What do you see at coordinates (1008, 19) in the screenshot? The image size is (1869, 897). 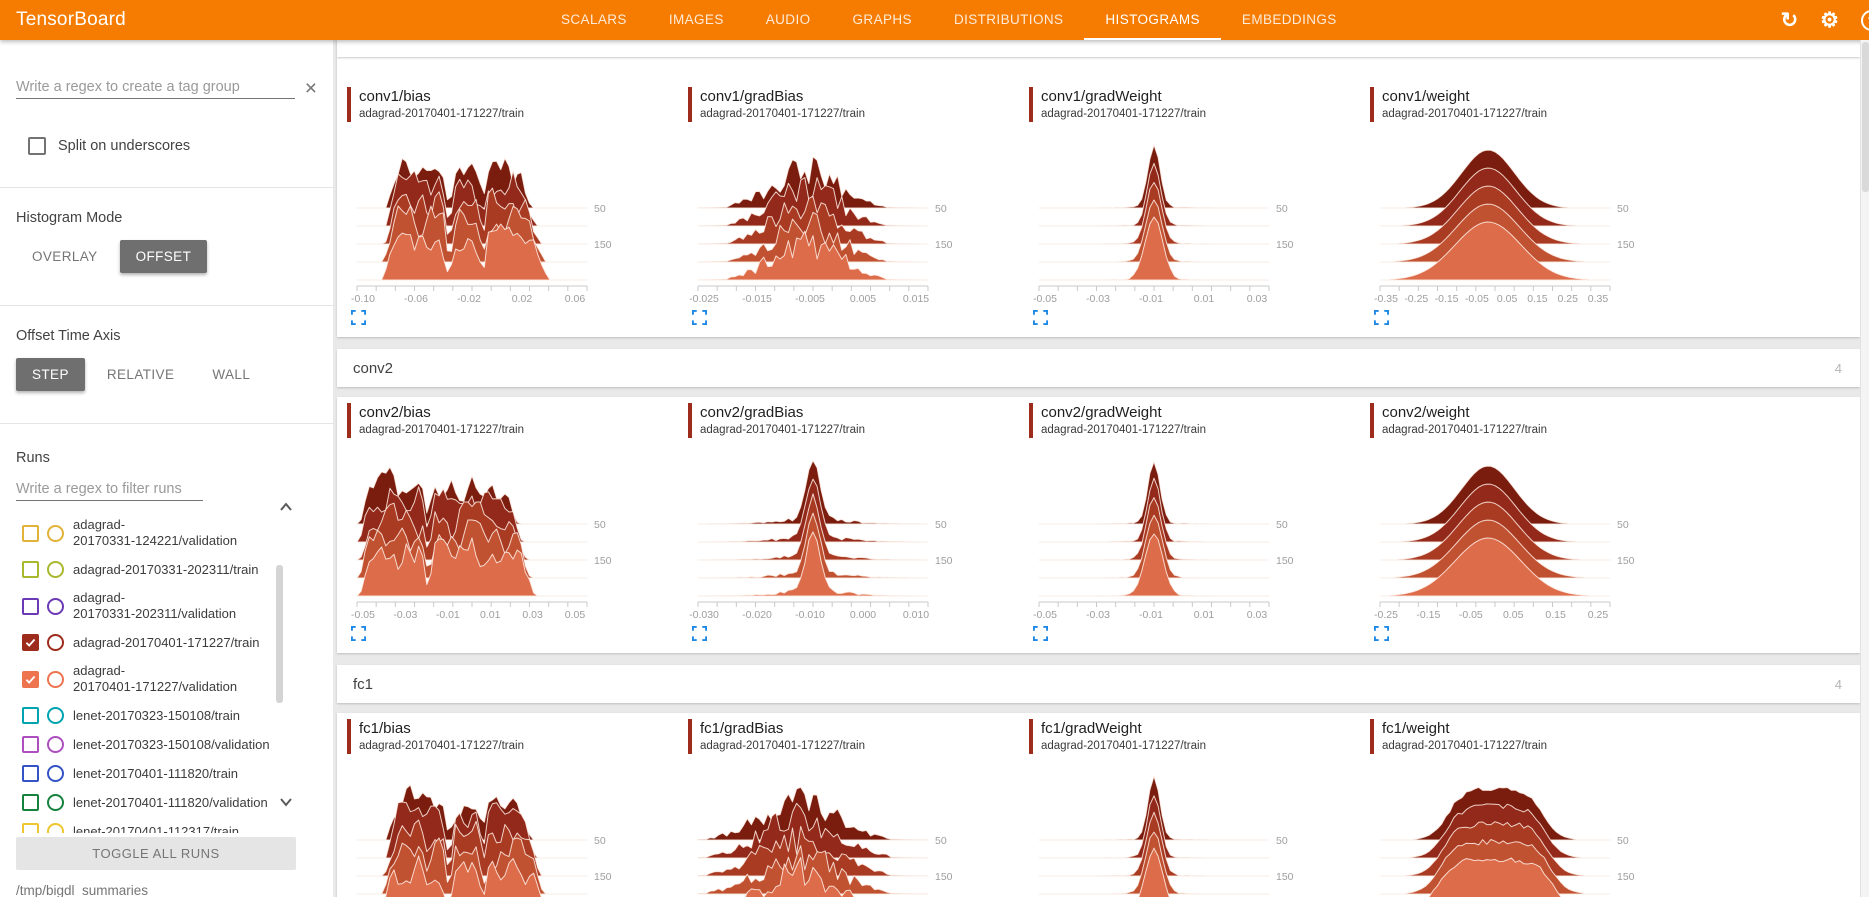 I see `tab-distributions: DISTRIBUTIONS` at bounding box center [1008, 19].